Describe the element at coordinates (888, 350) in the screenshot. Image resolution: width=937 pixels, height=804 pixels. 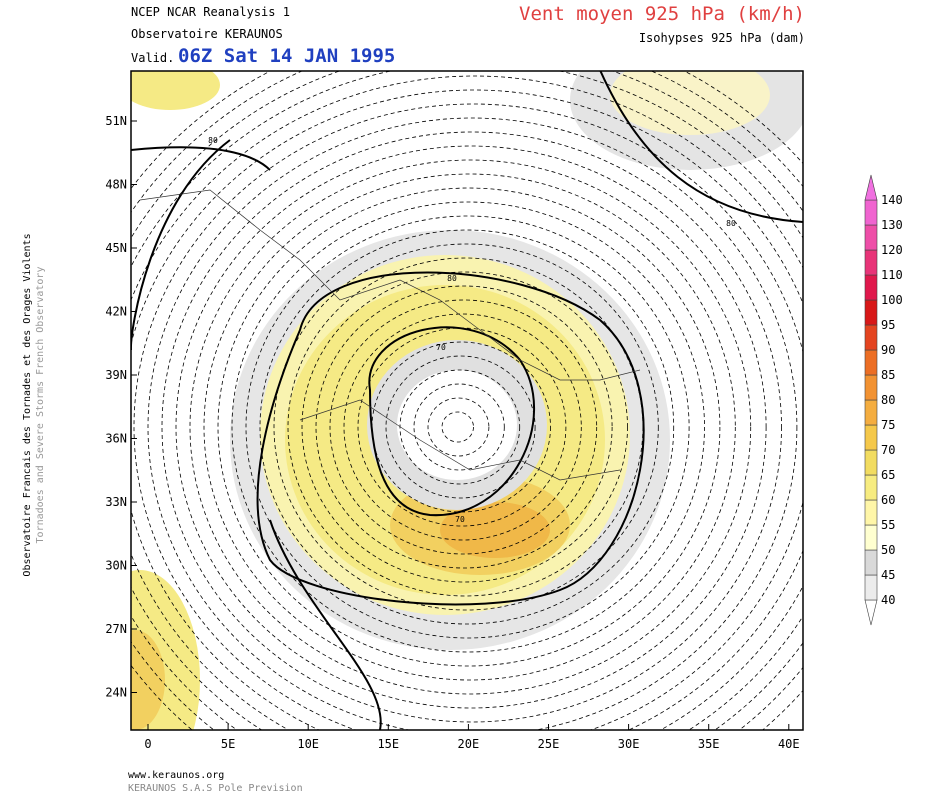
I see `colorbar-label: 90` at that location.